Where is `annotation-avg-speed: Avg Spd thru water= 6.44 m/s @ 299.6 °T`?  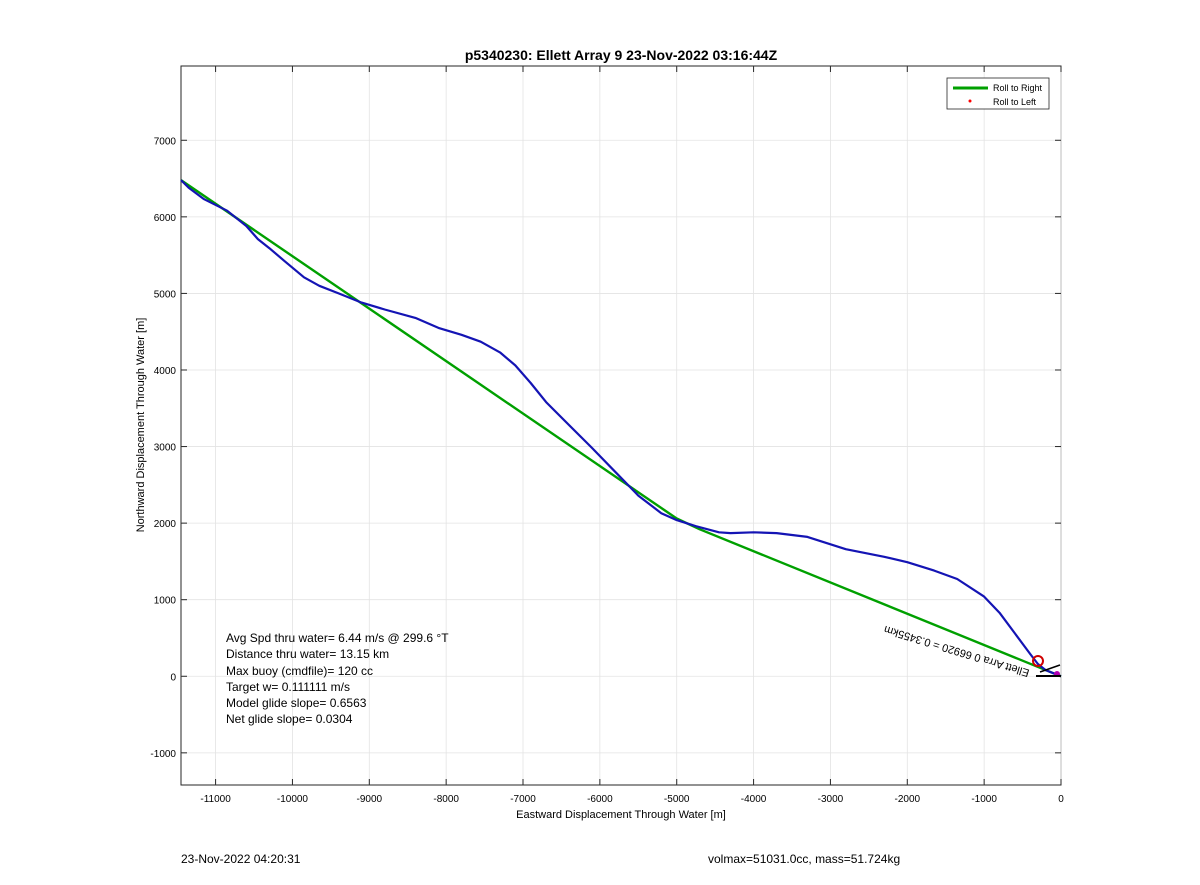 annotation-avg-speed: Avg Spd thru water= 6.44 m/s @ 299.6 °T is located at coordinates (337, 638).